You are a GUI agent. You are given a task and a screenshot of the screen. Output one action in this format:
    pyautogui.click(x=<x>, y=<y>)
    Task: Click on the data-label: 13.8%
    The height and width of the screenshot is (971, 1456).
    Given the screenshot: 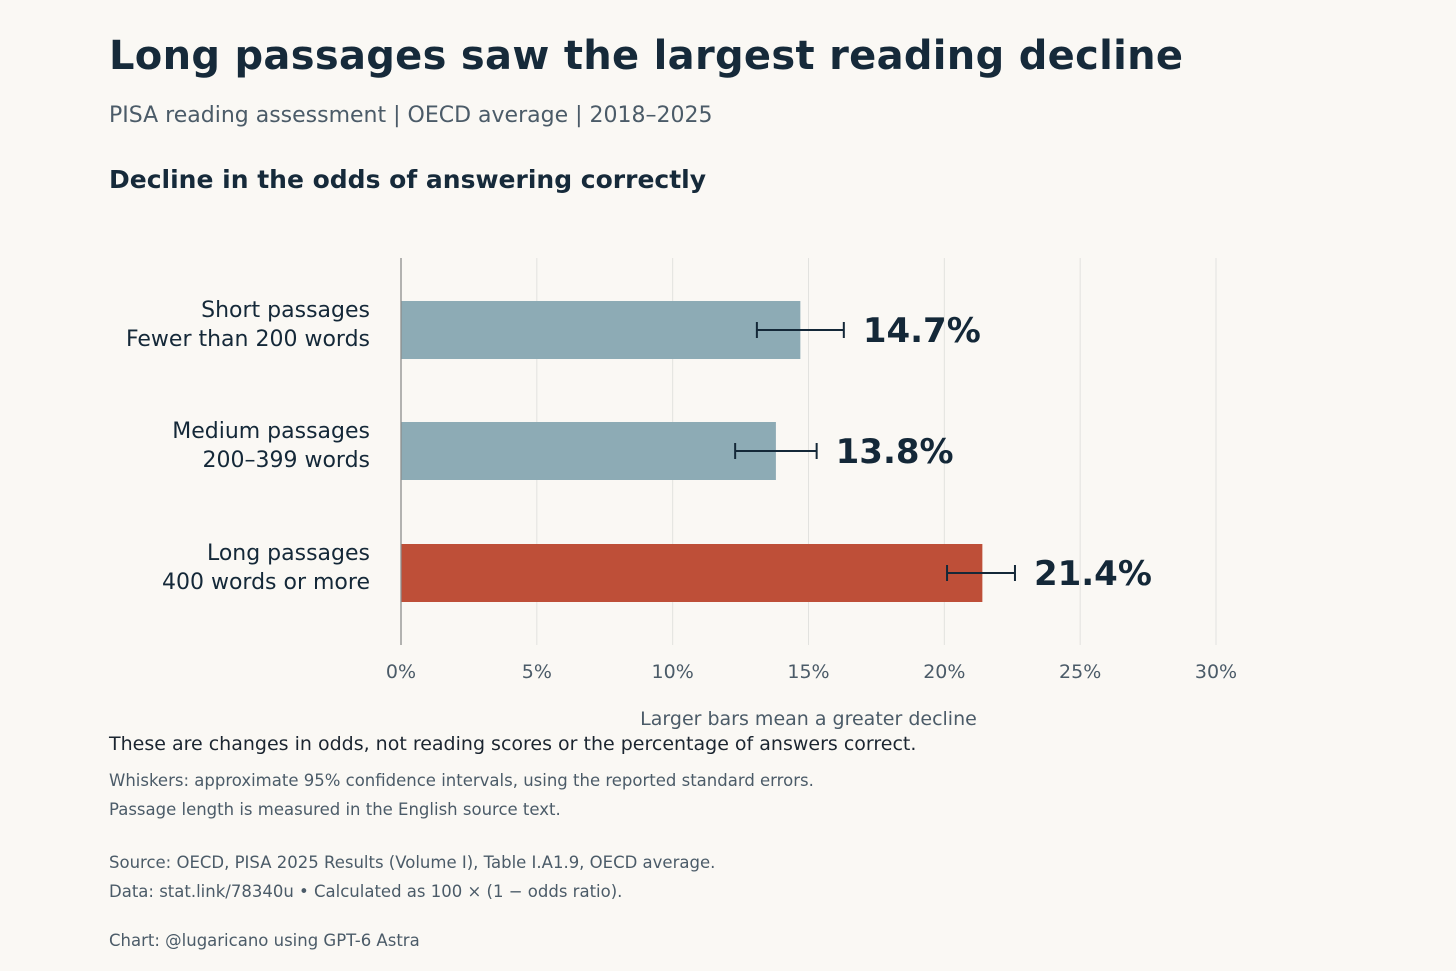 What is the action you would take?
    pyautogui.click(x=895, y=452)
    